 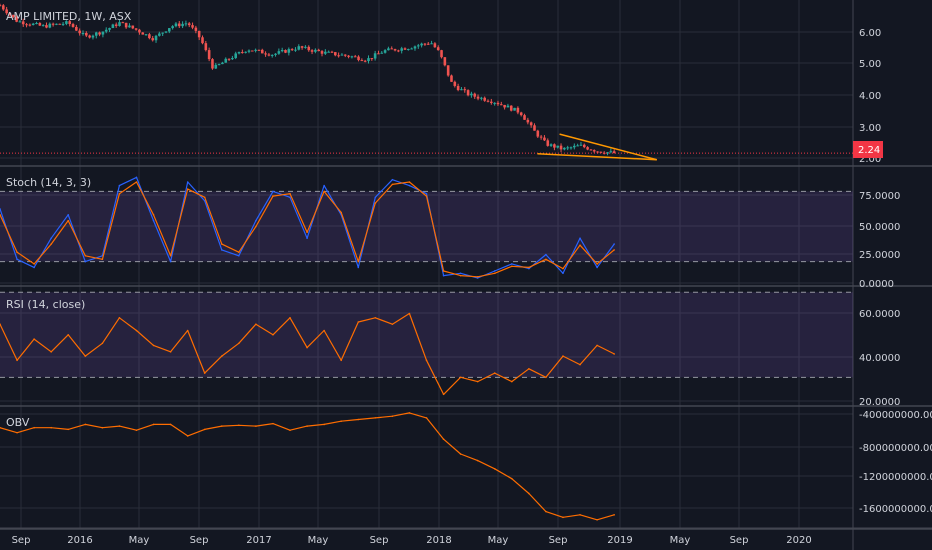 I want to click on rsi-title: RSI (14, close), so click(x=45, y=304).